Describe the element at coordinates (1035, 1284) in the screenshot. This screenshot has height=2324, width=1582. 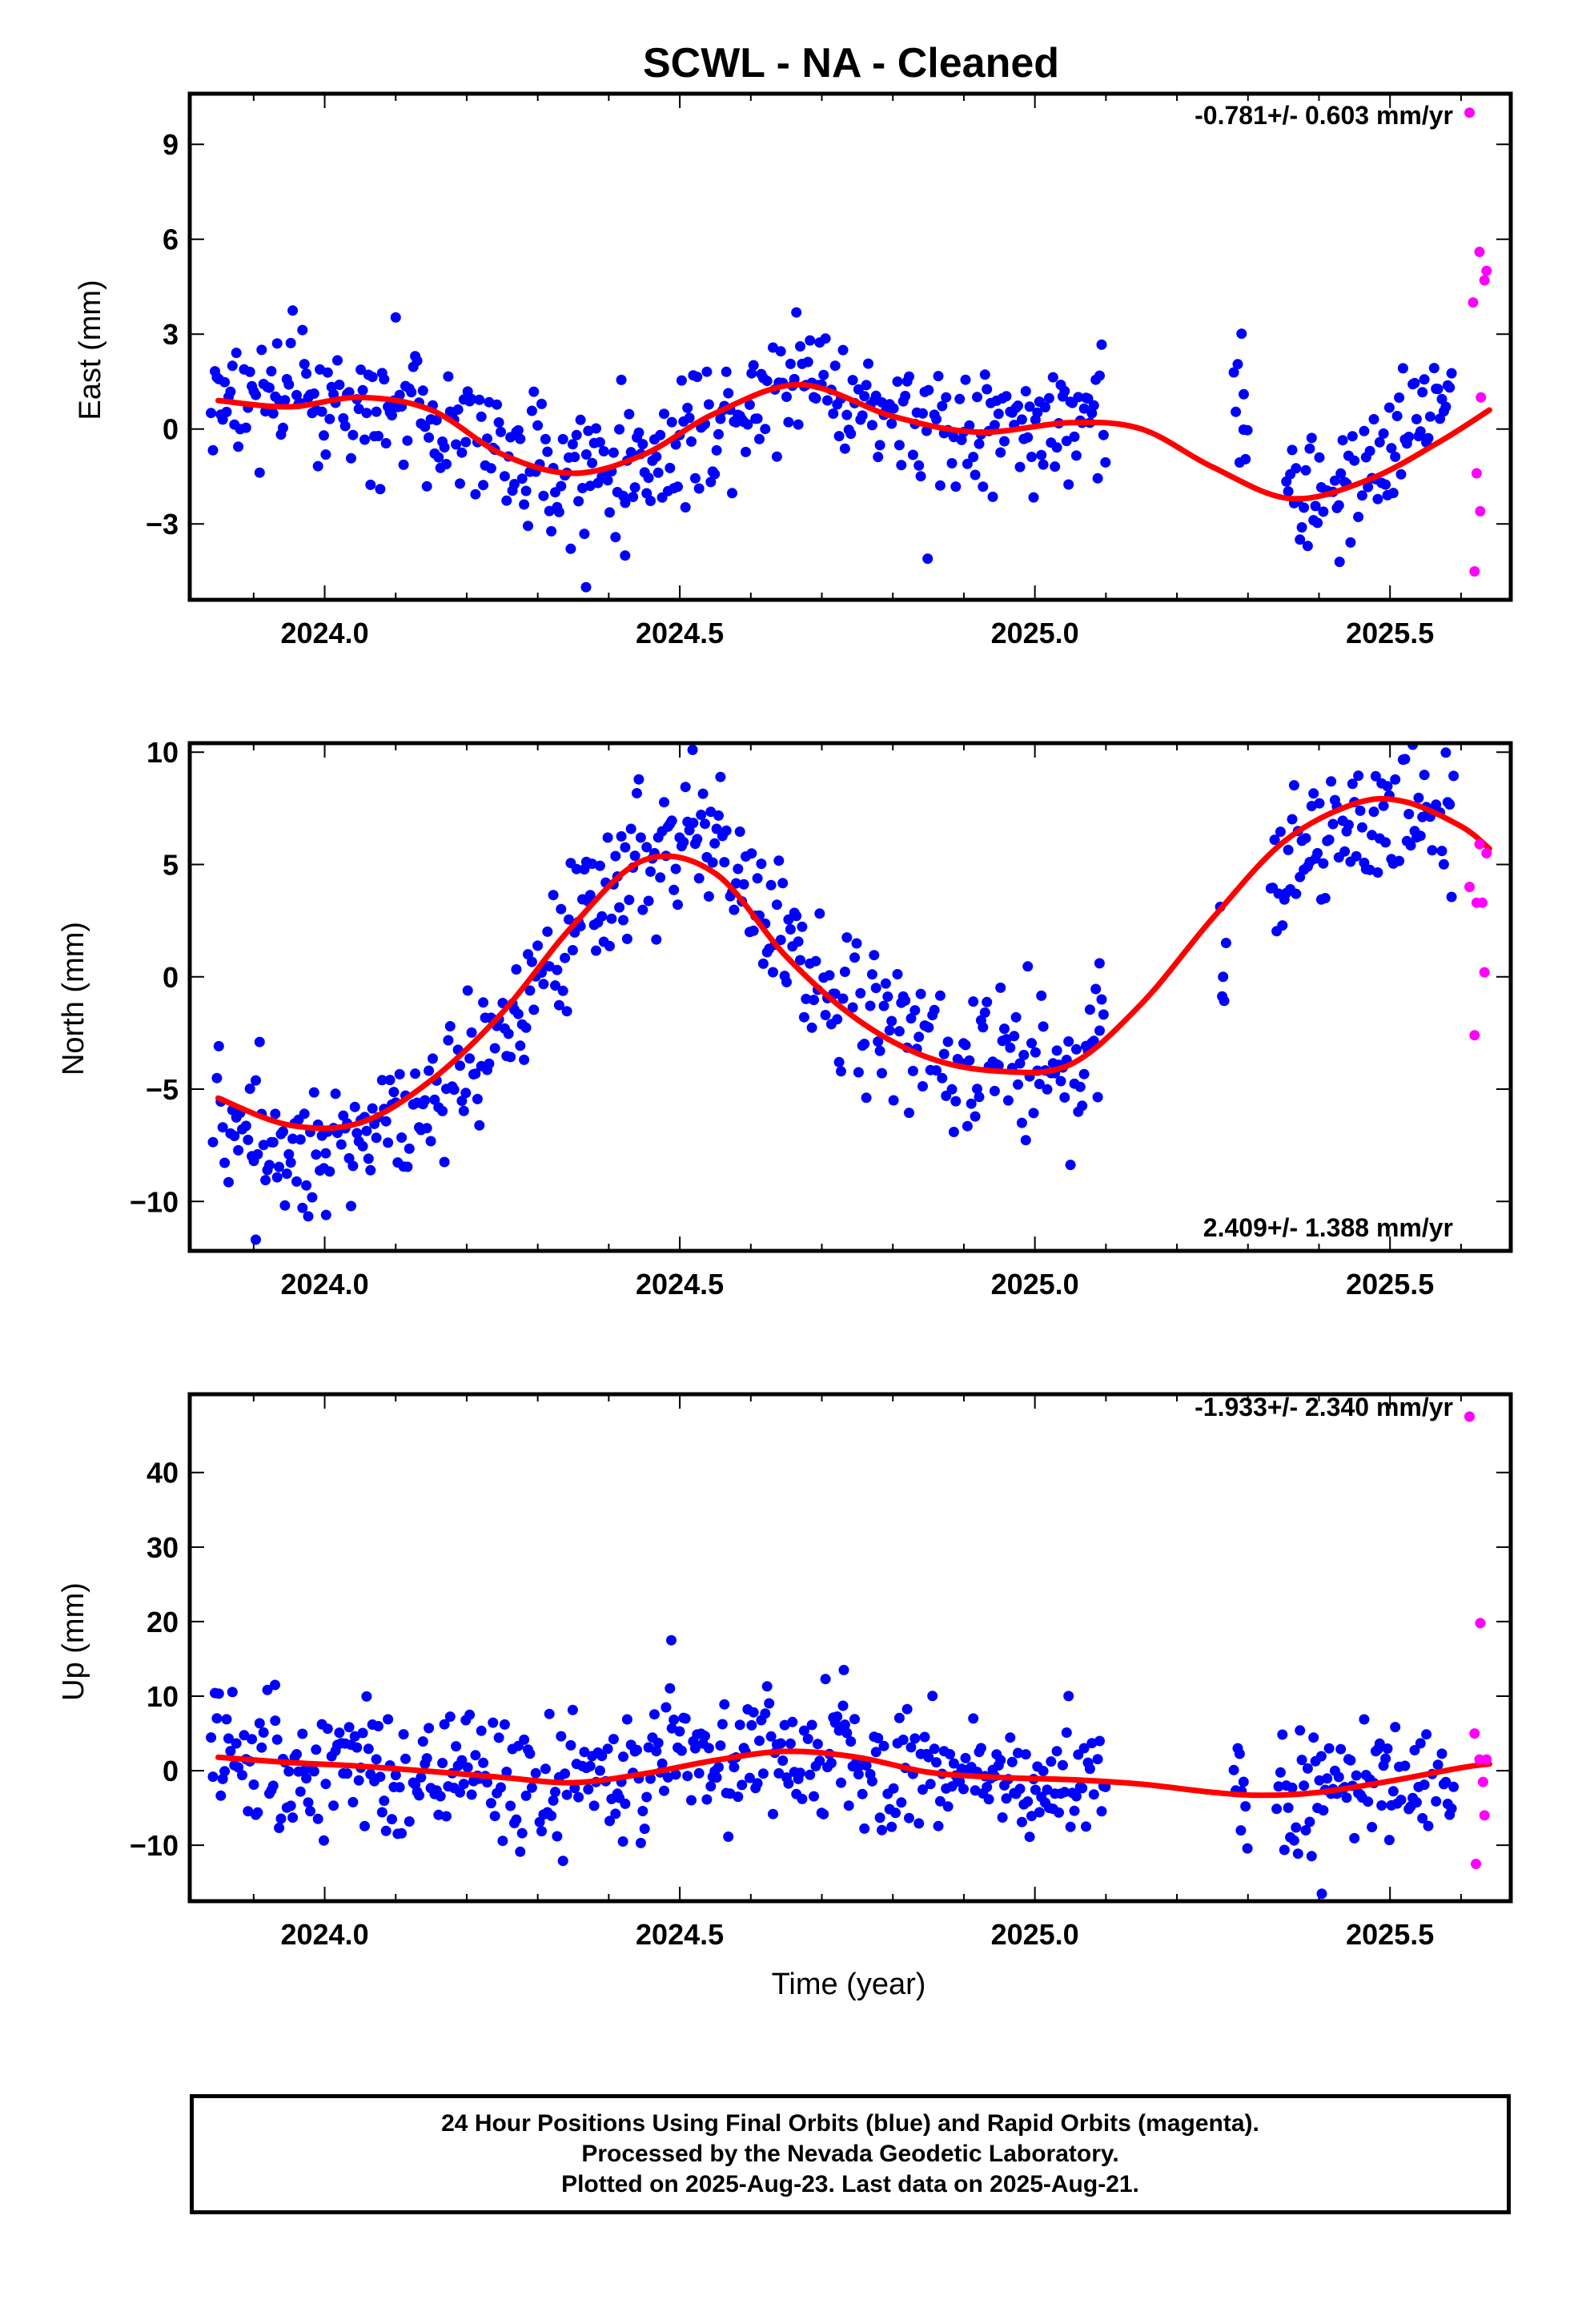
I see `north-x-tick-label: 2025.0` at that location.